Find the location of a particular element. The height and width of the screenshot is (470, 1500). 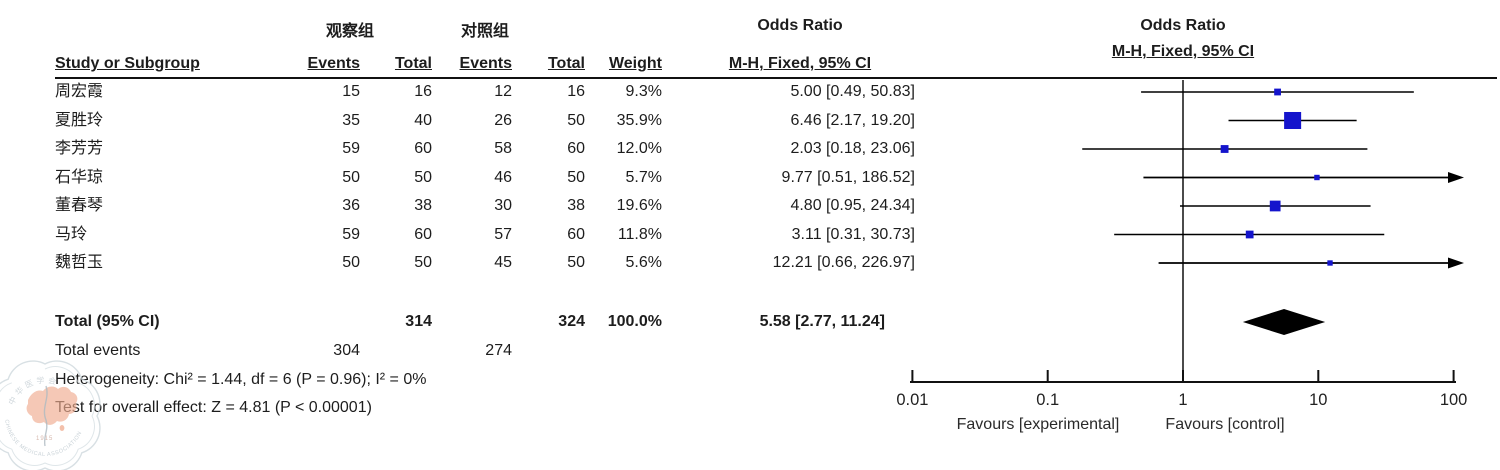

total-experimental: 16 is located at coordinates (423, 91).